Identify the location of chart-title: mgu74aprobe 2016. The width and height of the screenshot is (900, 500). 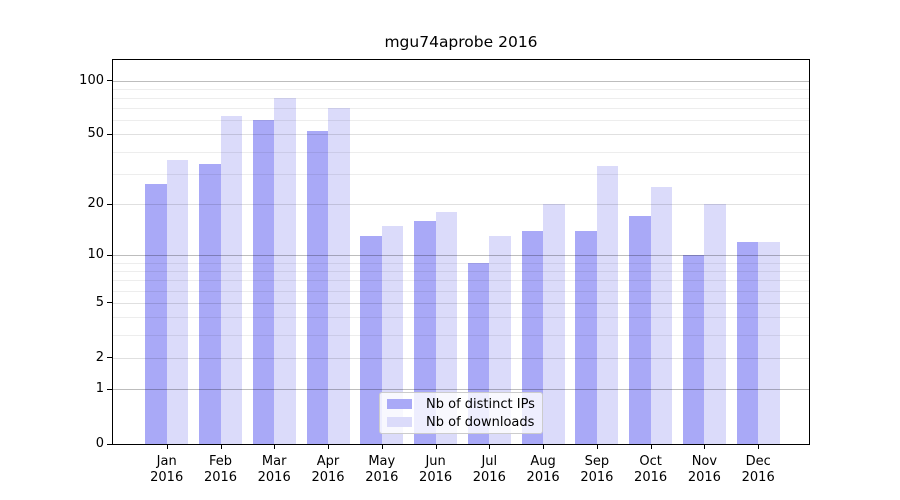
(461, 42).